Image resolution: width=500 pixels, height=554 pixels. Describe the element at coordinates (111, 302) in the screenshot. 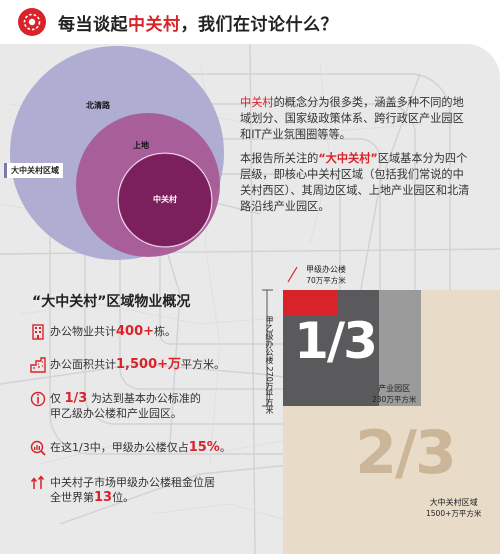

I see `overview-title: “大中关村”区域物业概况` at that location.